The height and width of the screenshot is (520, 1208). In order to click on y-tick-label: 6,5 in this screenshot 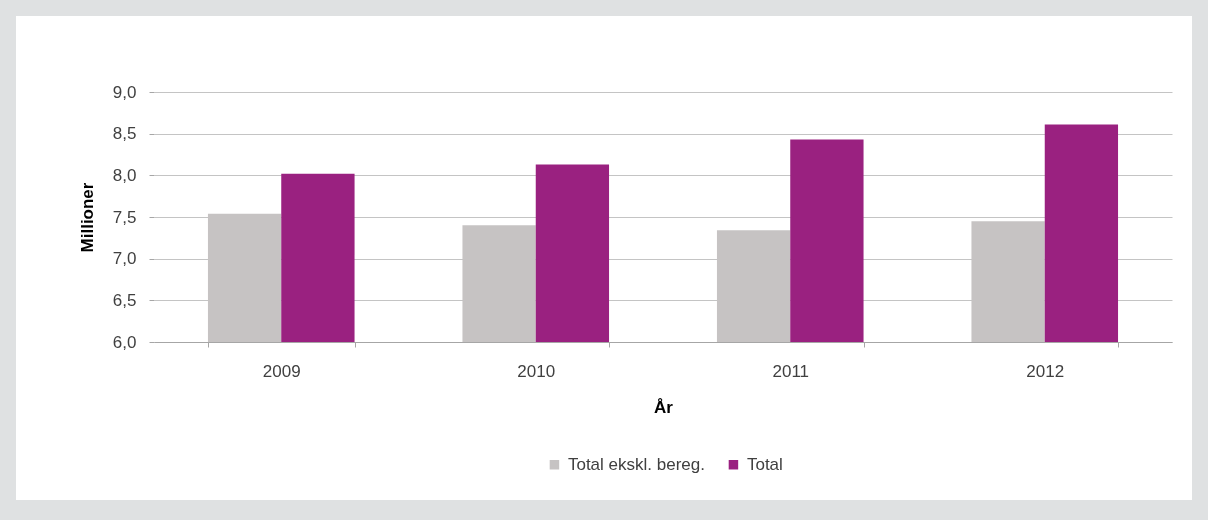, I will do `click(124, 300)`.